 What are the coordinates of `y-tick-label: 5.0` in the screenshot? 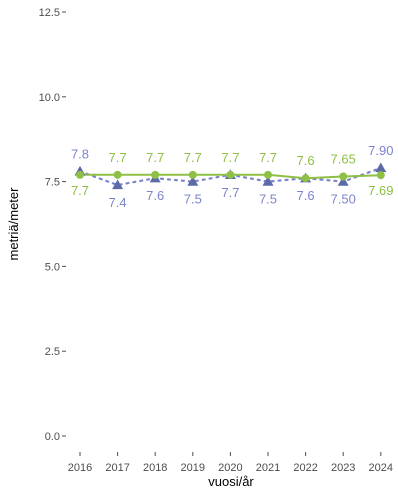 It's located at (52, 267).